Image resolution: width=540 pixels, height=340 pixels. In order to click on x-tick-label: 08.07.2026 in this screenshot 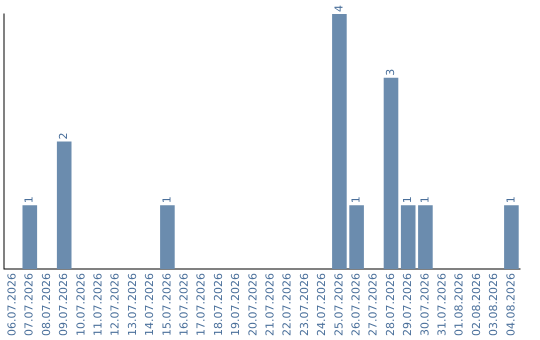, I will do `click(46, 304)`.